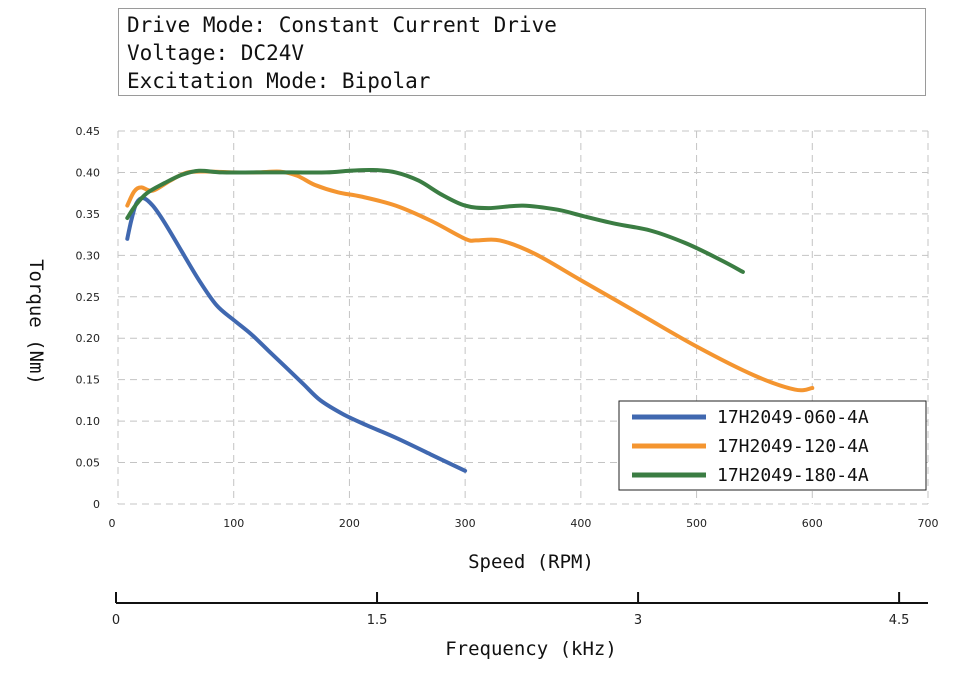 This screenshot has width=963, height=680. What do you see at coordinates (88, 318) in the screenshot?
I see `y-axis-ticks: 0 0.05 0.10 0.15 0.20 0.25 0.30 0.35 0.40 0.45` at bounding box center [88, 318].